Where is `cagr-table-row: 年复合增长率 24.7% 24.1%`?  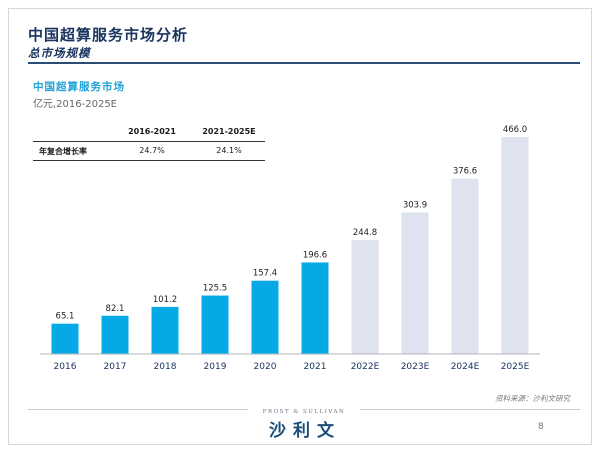 cagr-table-row: 年复合增长率 24.7% 24.1% is located at coordinates (149, 151).